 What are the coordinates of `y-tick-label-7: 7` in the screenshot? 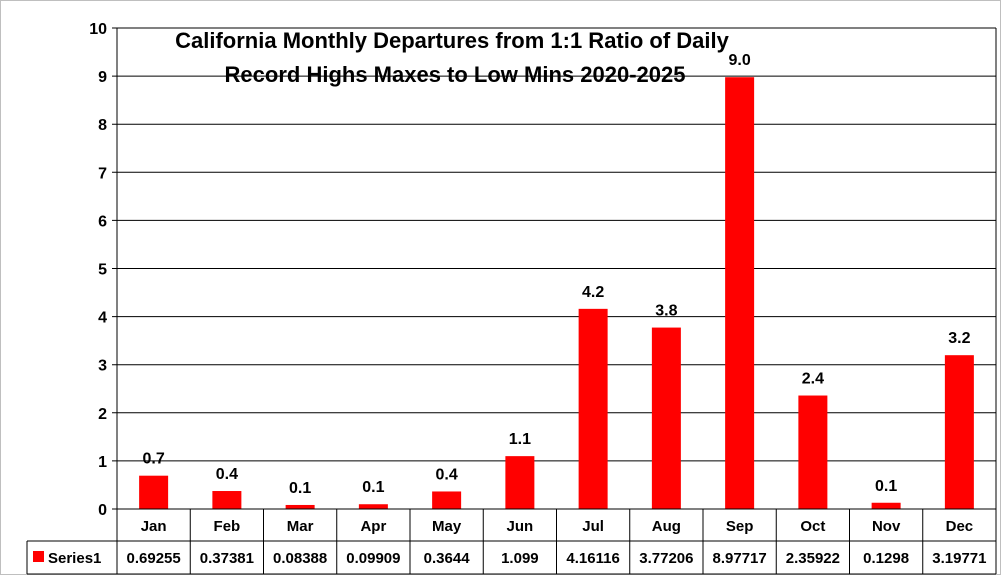 It's located at (102, 173).